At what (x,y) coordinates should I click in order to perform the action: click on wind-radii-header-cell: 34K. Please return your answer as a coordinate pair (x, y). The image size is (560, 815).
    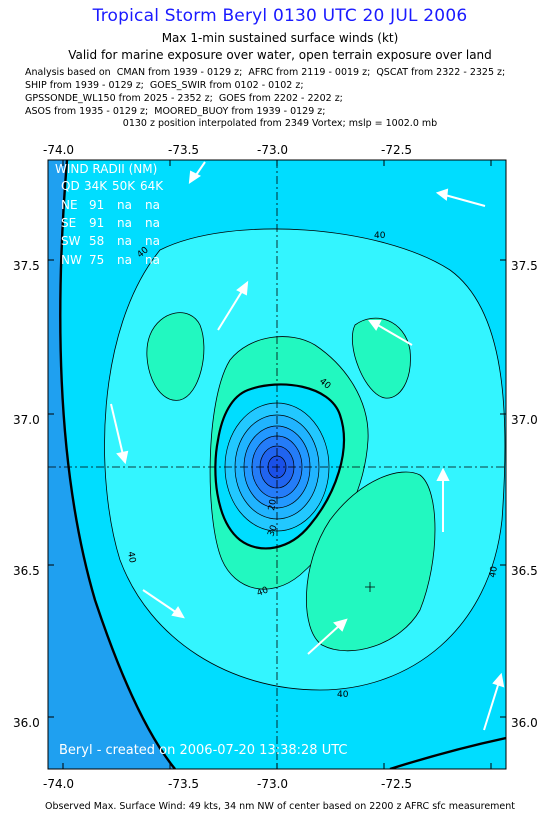
    Looking at the image, I should click on (96, 186).